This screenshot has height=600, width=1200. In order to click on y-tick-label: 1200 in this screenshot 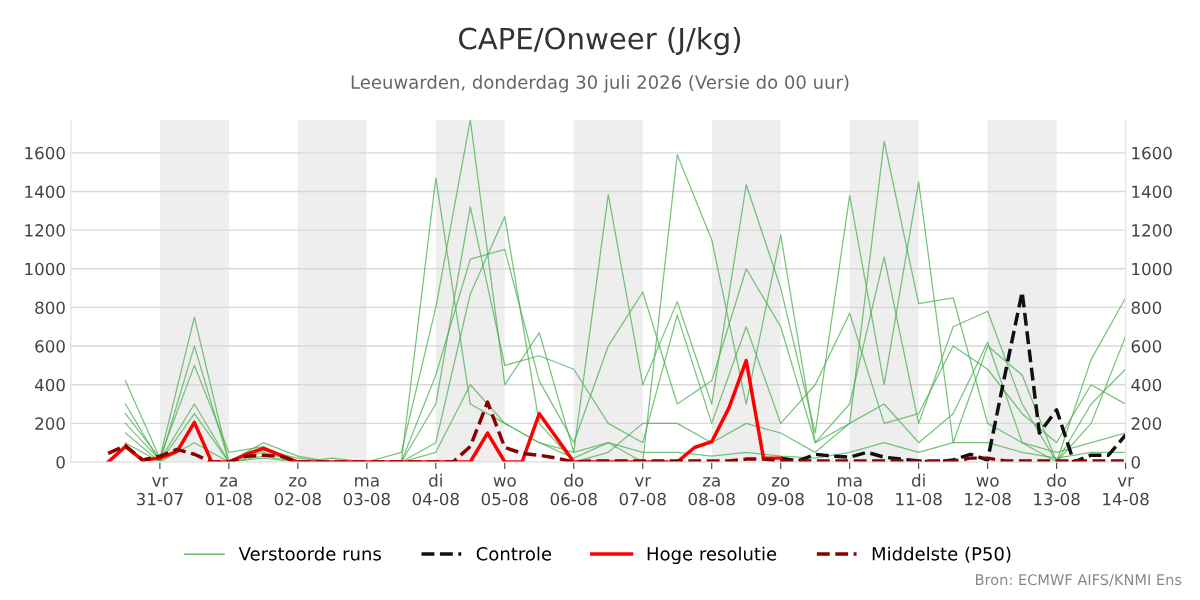, I will do `click(45, 230)`.